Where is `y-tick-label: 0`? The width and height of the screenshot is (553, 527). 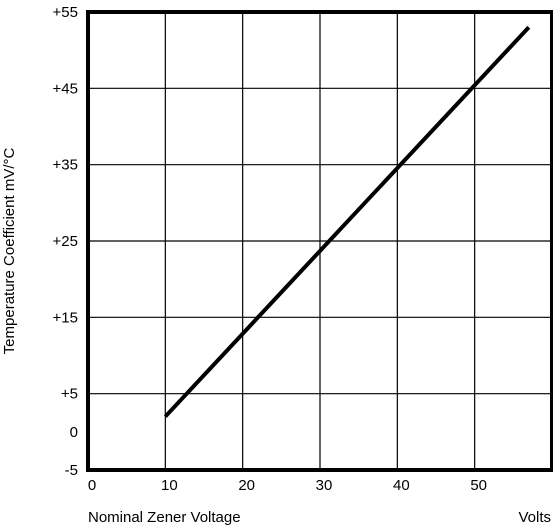
y-tick-label: 0 is located at coordinates (74, 432).